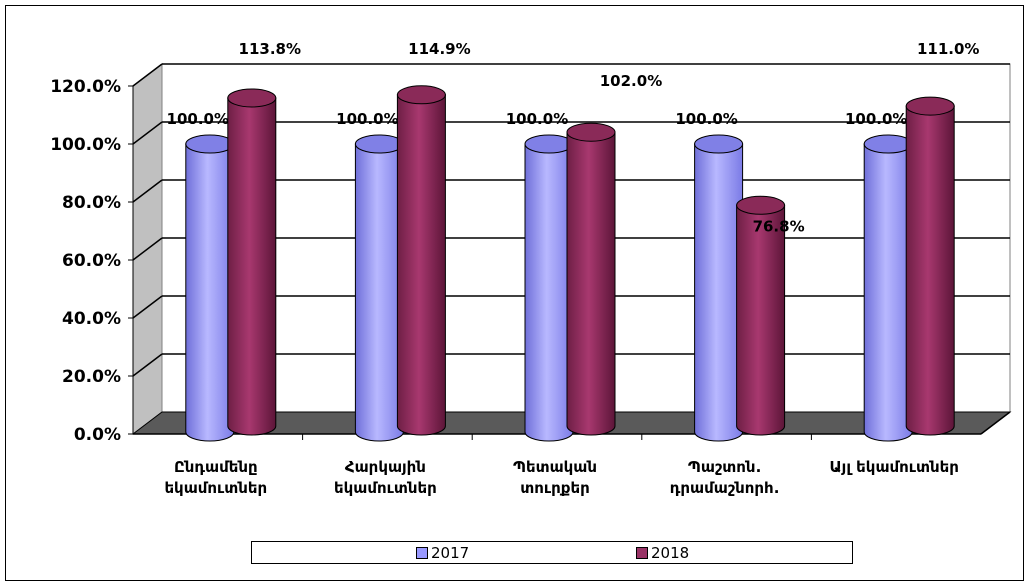 The height and width of the screenshot is (586, 1031). Describe the element at coordinates (893, 467) in the screenshot. I see `category-label-4-0: Այլ եկամուտներ` at that location.